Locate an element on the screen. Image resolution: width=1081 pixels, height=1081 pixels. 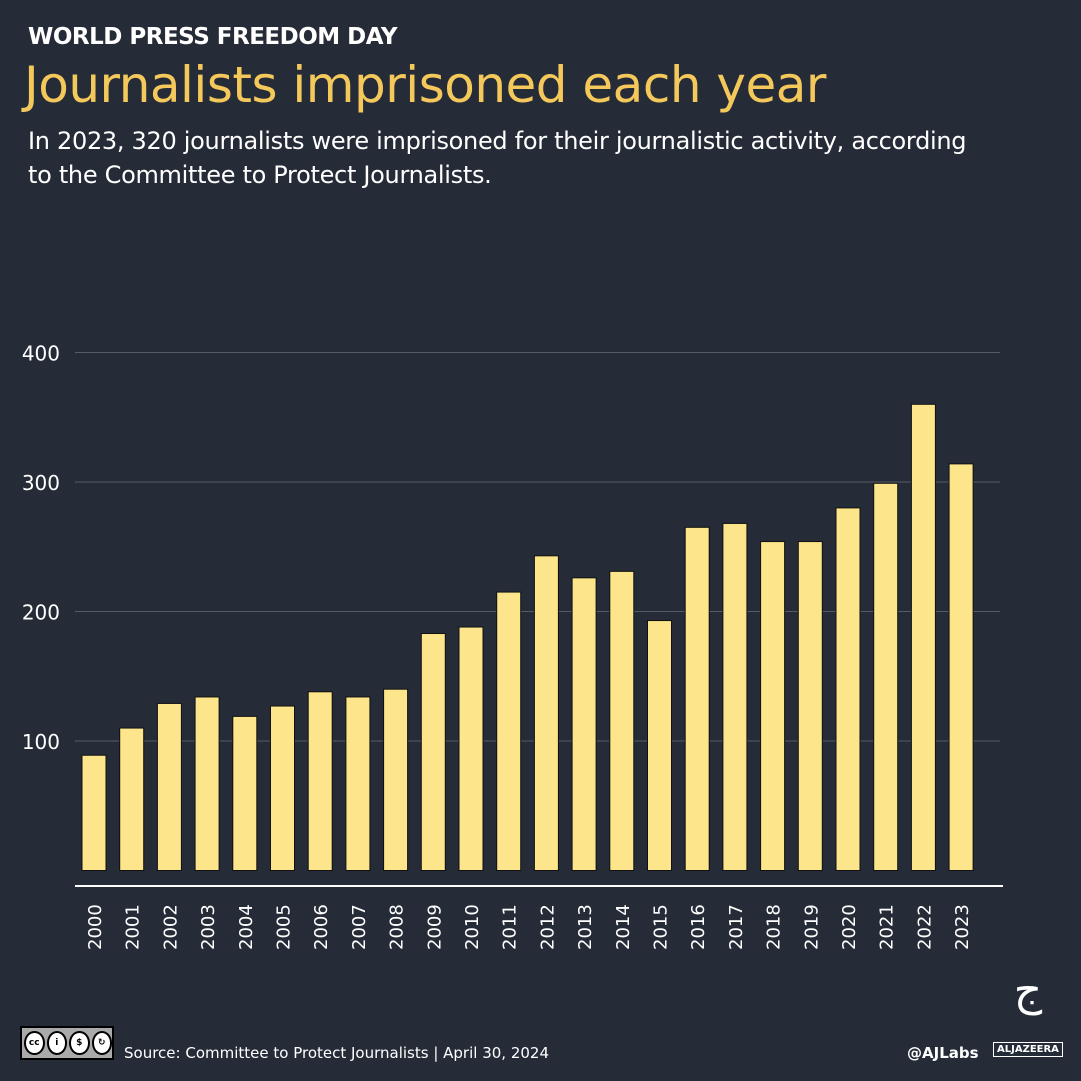
x-tick-label: 2007 is located at coordinates (359, 927).